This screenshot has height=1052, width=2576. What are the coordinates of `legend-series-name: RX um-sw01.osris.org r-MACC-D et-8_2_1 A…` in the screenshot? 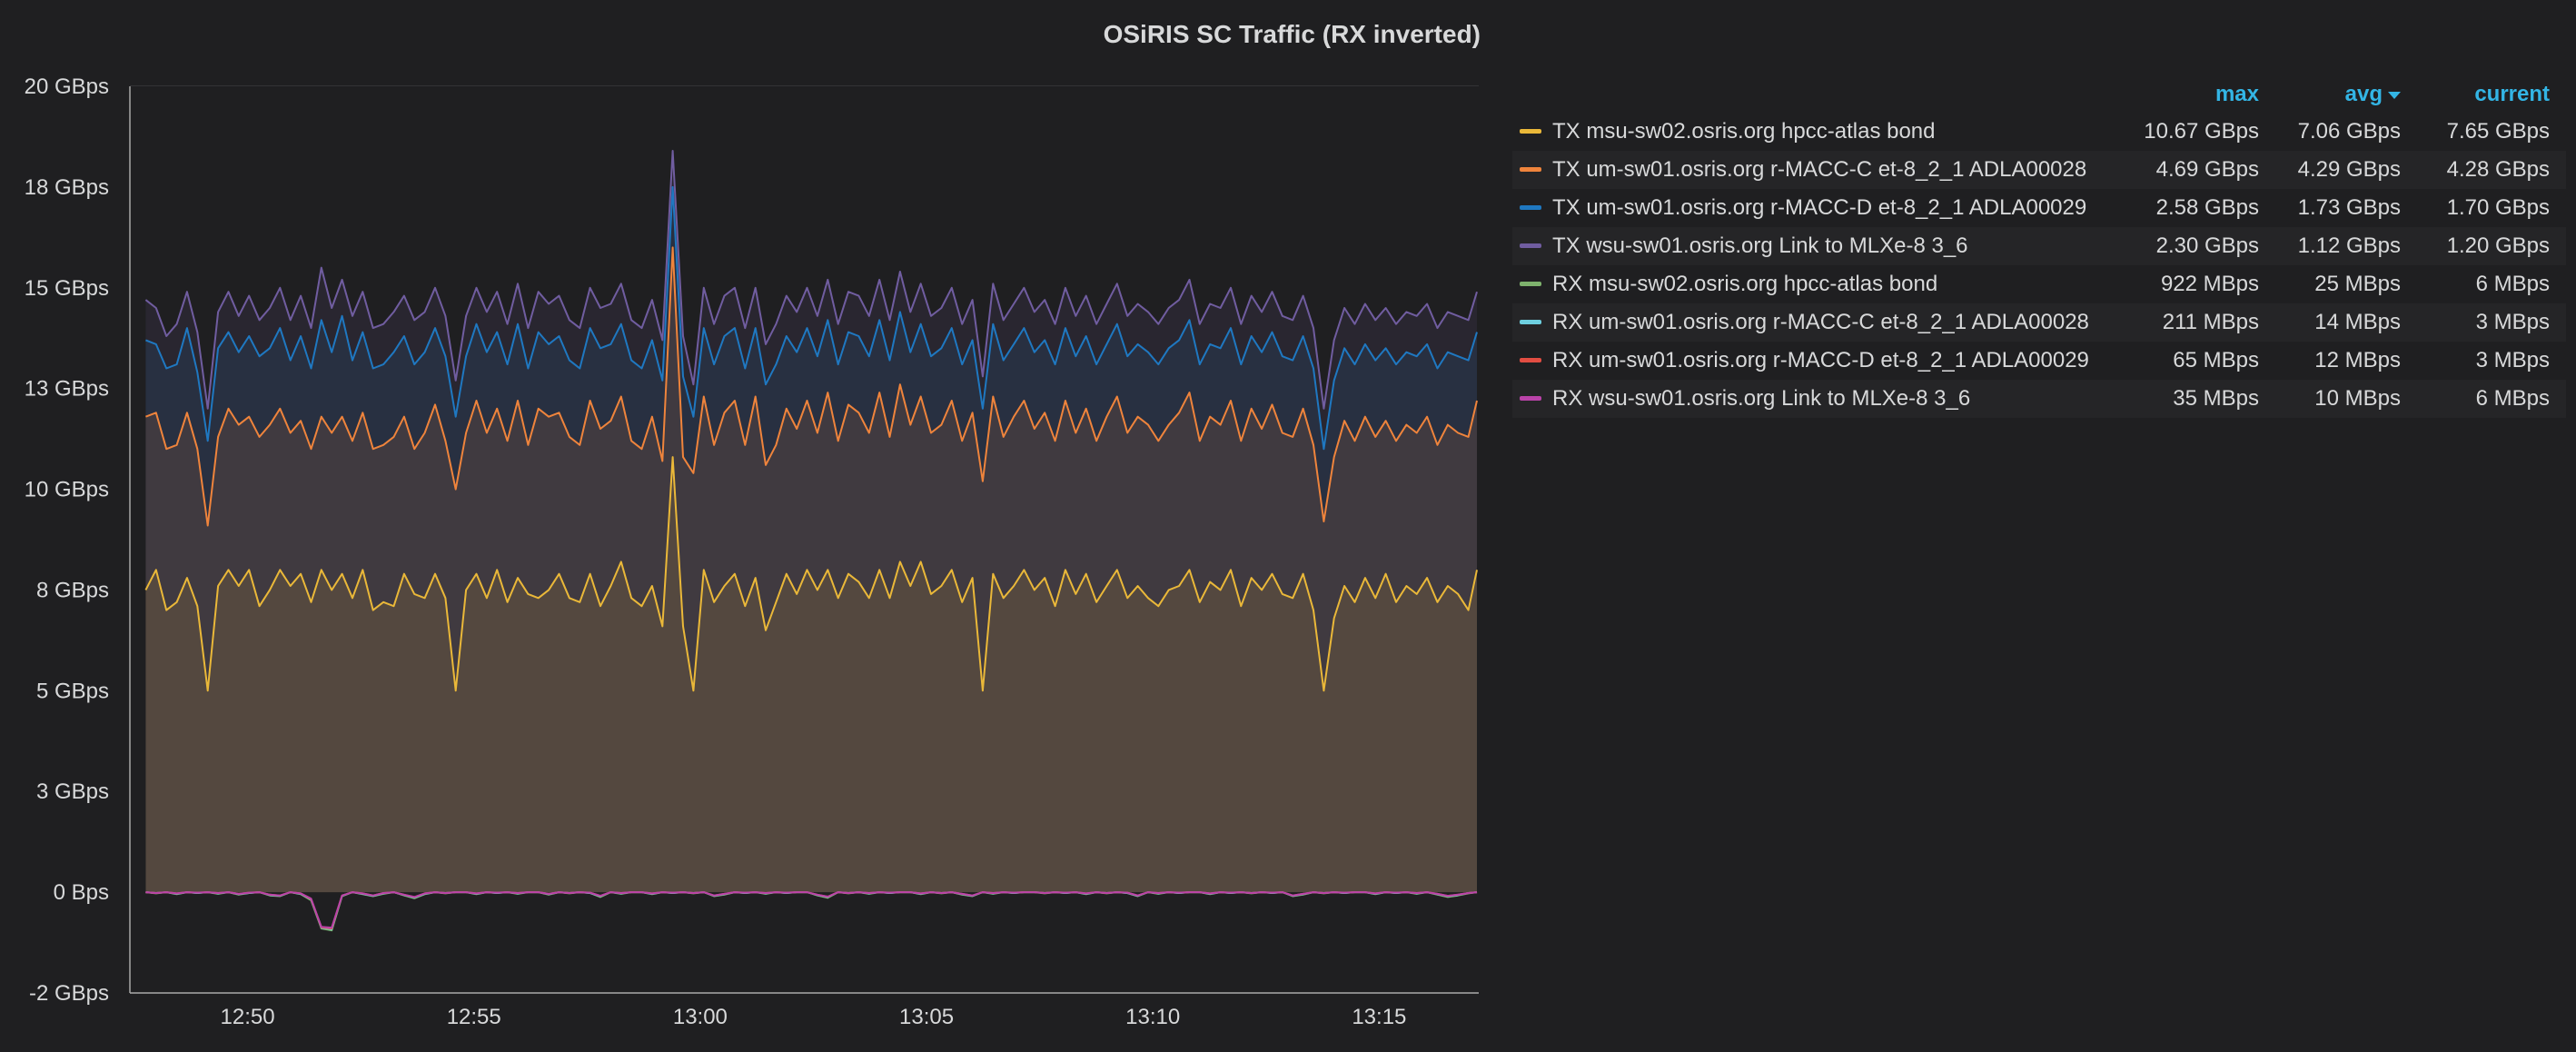 It's located at (1820, 360).